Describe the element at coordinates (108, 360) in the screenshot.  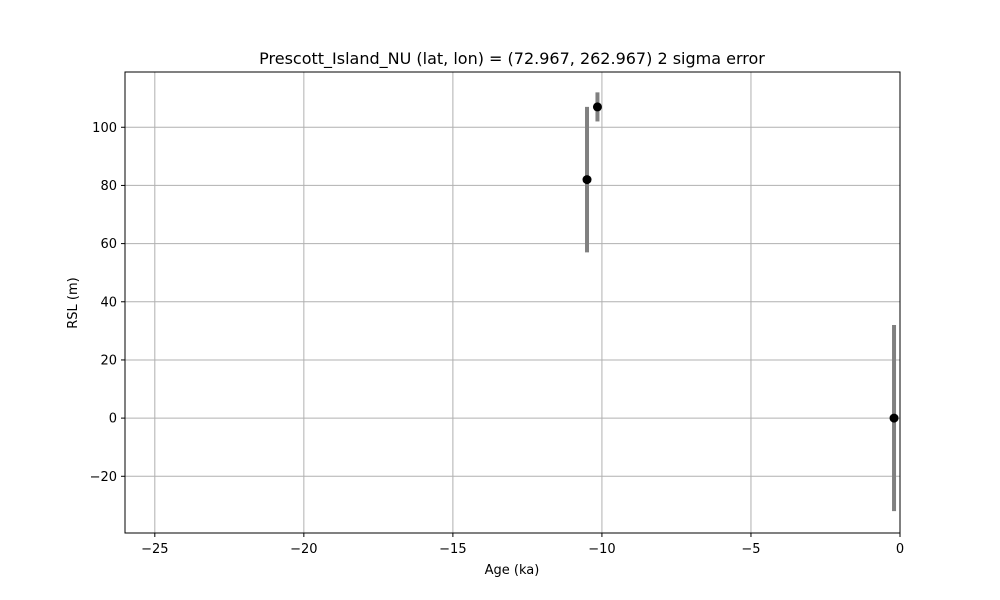
I see `y-tick-label: 20` at that location.